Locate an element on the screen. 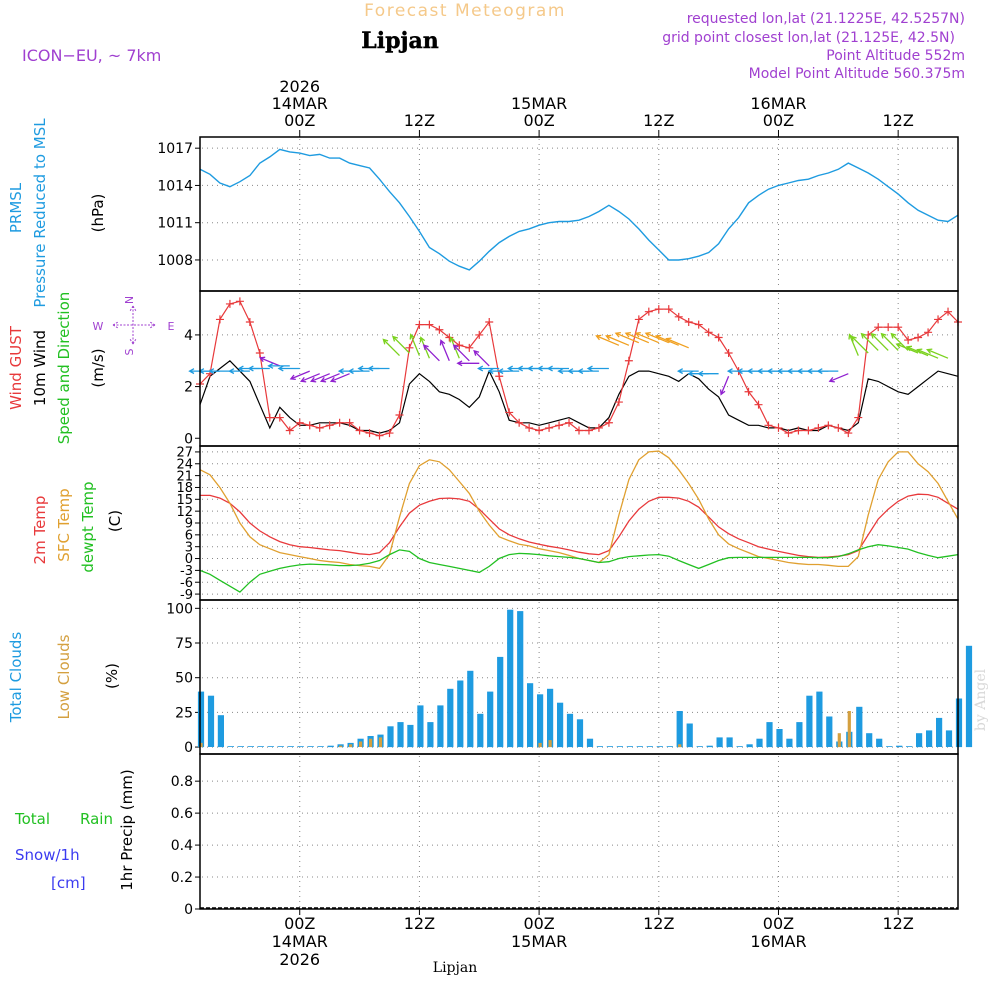  top-date-label: 16MAR is located at coordinates (778, 103).